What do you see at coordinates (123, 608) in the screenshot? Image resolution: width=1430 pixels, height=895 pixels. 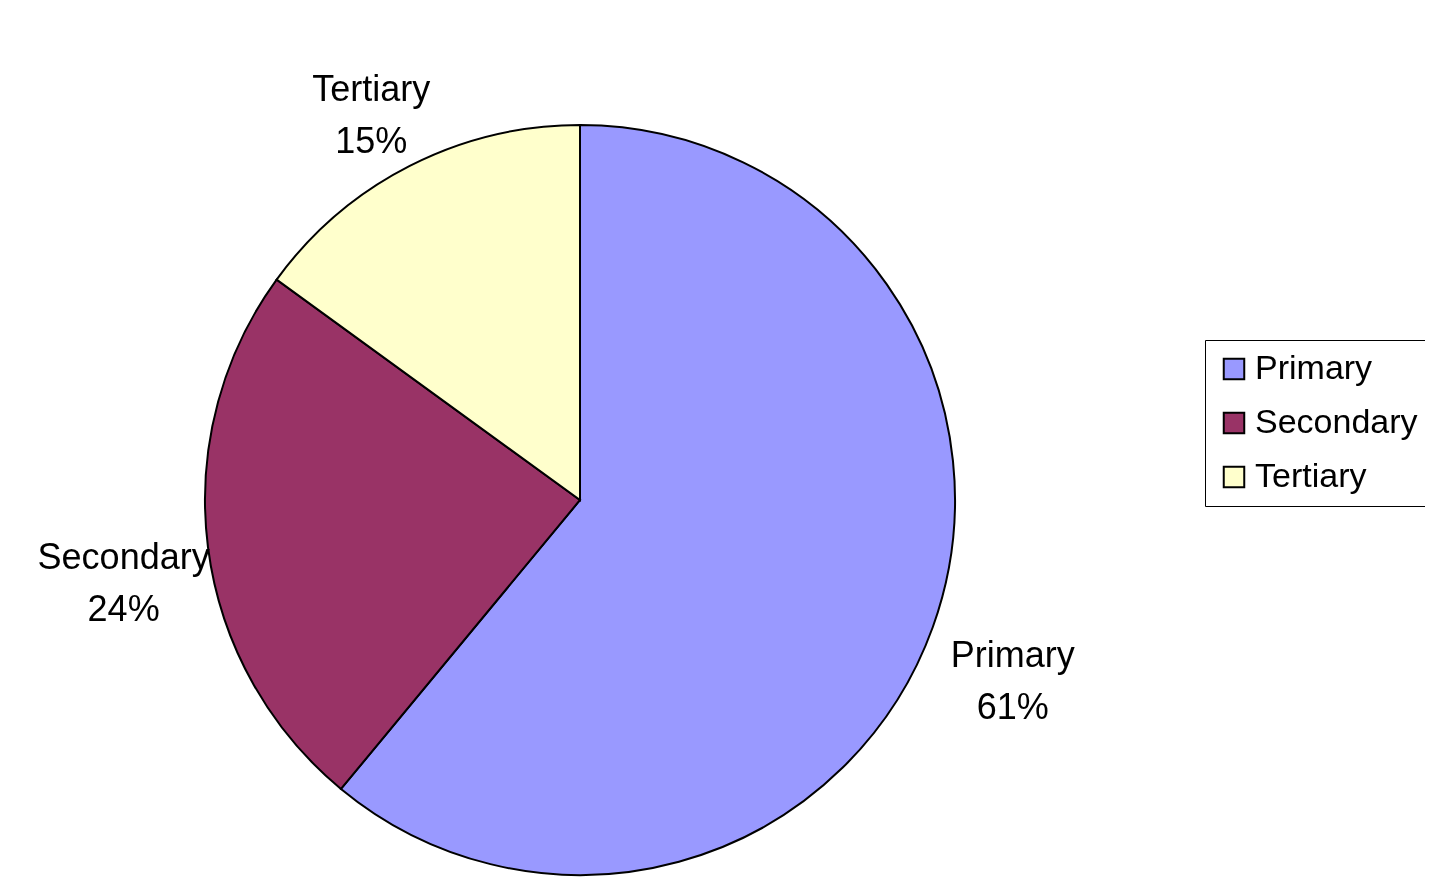 I see `data-label: 24%` at bounding box center [123, 608].